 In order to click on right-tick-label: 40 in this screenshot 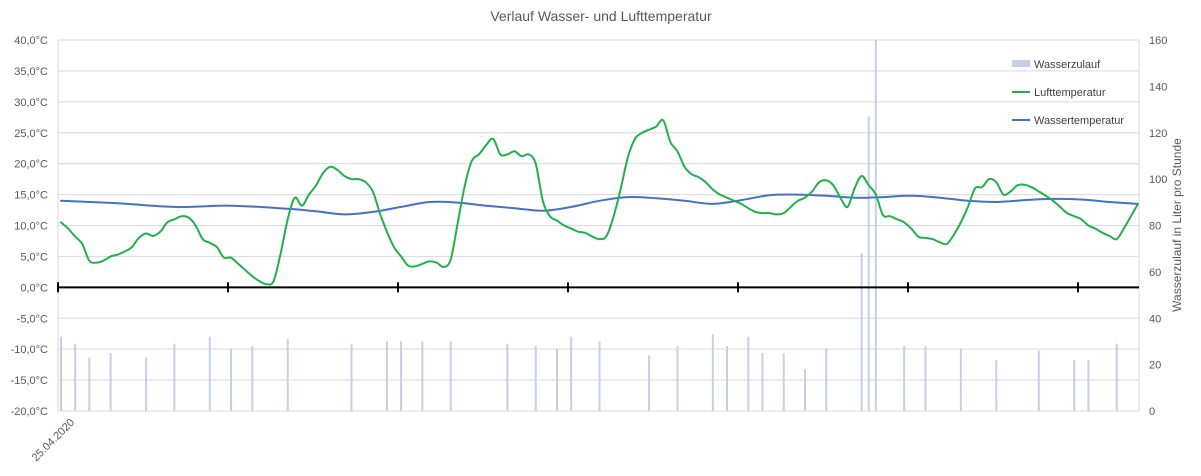, I will do `click(1155, 319)`.